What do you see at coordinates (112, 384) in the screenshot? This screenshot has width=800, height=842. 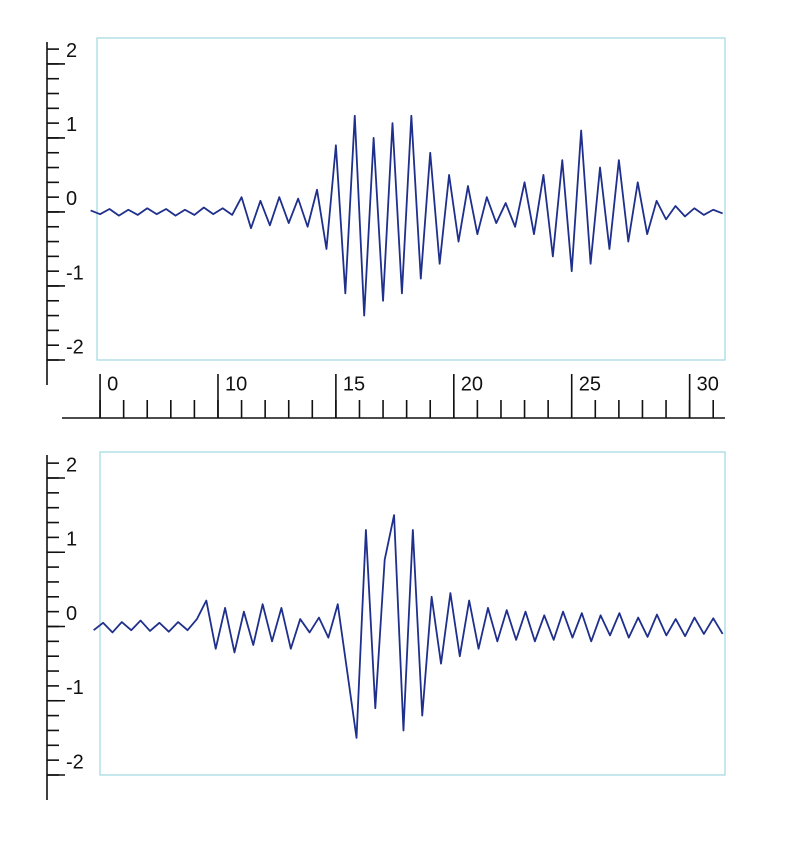 I see `x-tick-label: 0` at bounding box center [112, 384].